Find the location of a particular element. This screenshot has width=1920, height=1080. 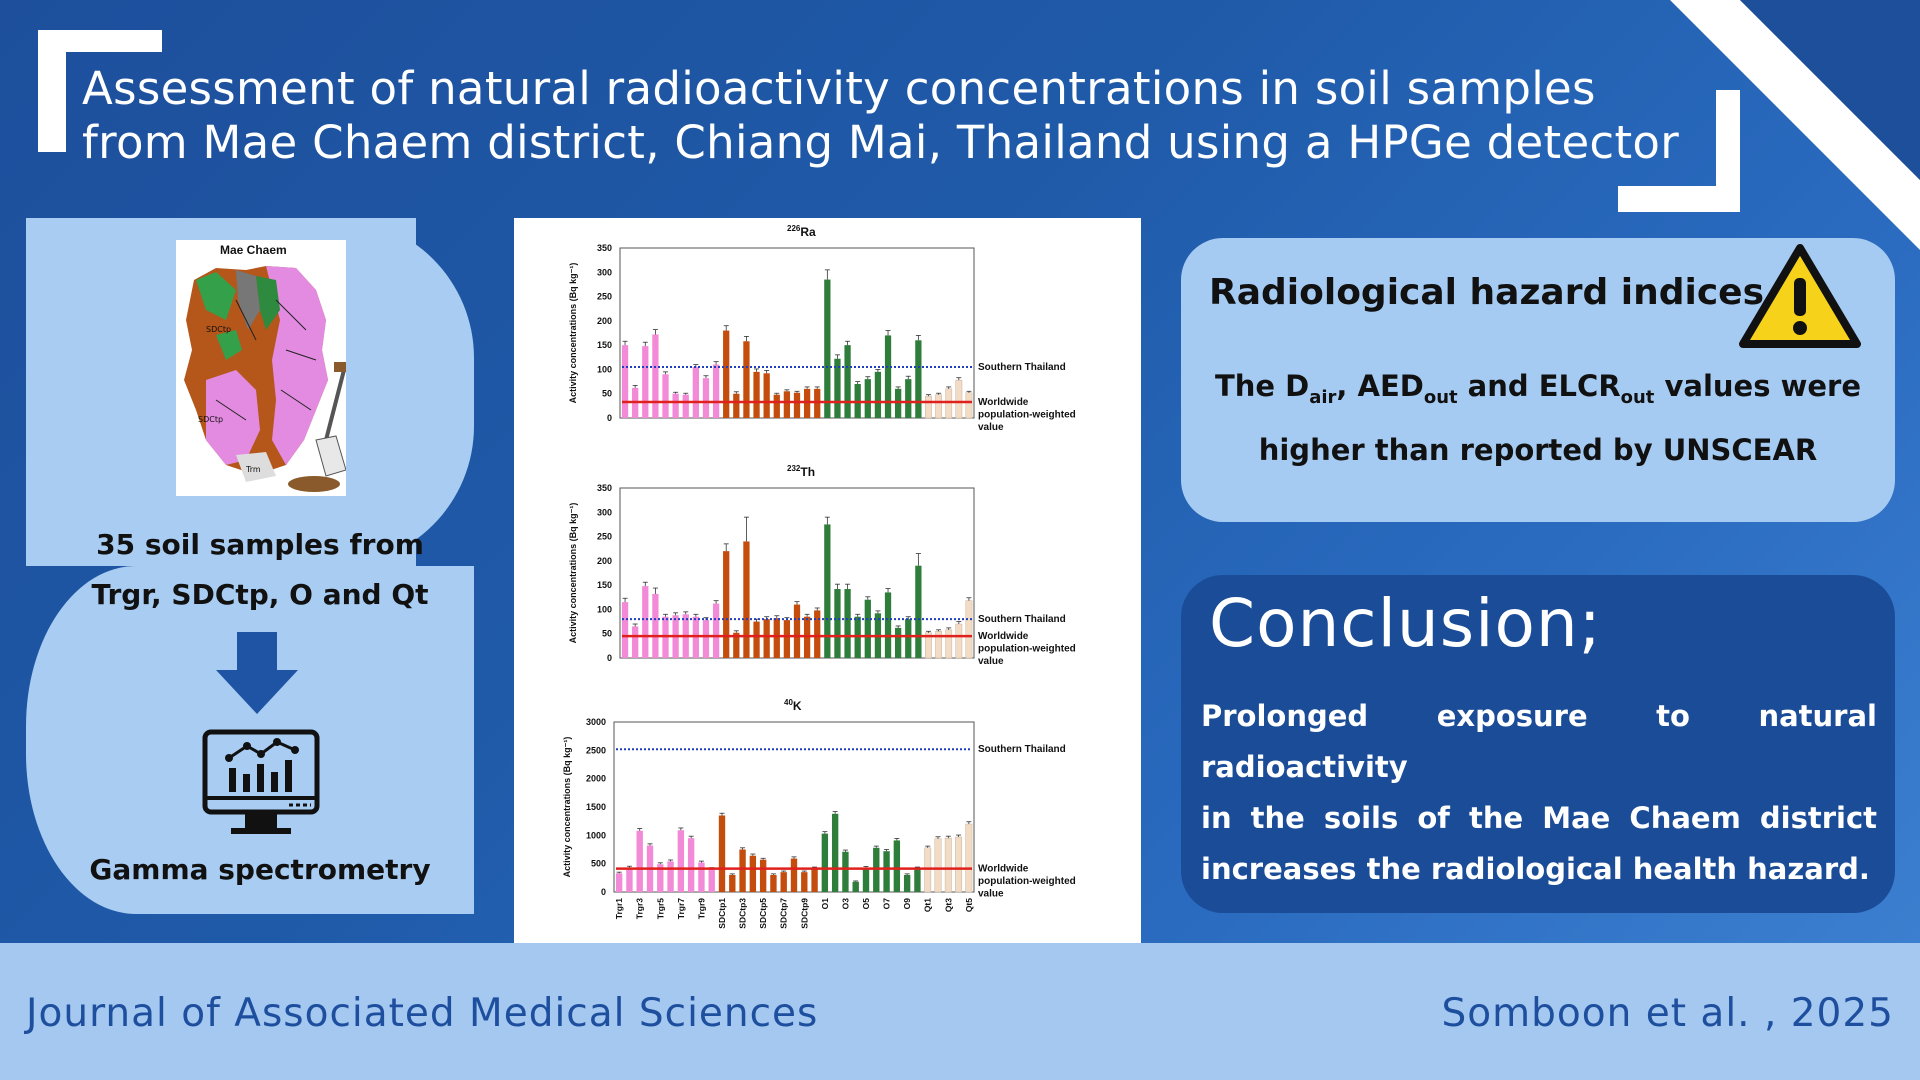

bar-O4 is located at coordinates (855, 886).